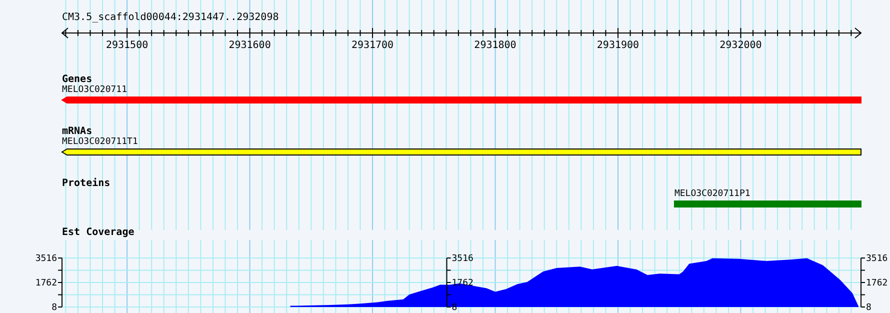 This screenshot has height=313, width=890. I want to click on x-tick-label: 2931800, so click(495, 45).